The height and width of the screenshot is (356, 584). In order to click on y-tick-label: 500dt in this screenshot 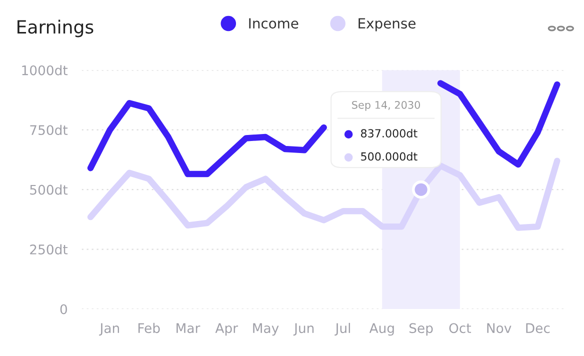, I will do `click(49, 189)`.